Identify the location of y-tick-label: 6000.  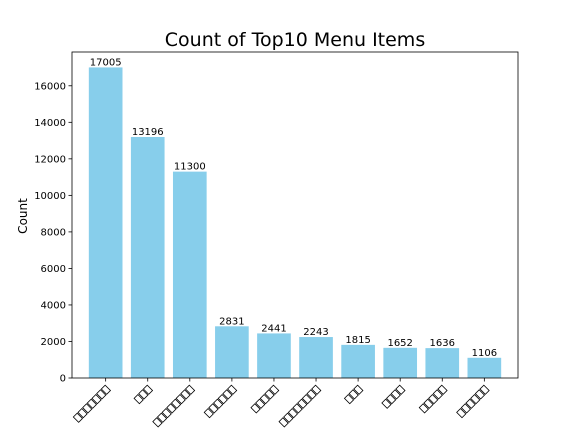
(53, 269).